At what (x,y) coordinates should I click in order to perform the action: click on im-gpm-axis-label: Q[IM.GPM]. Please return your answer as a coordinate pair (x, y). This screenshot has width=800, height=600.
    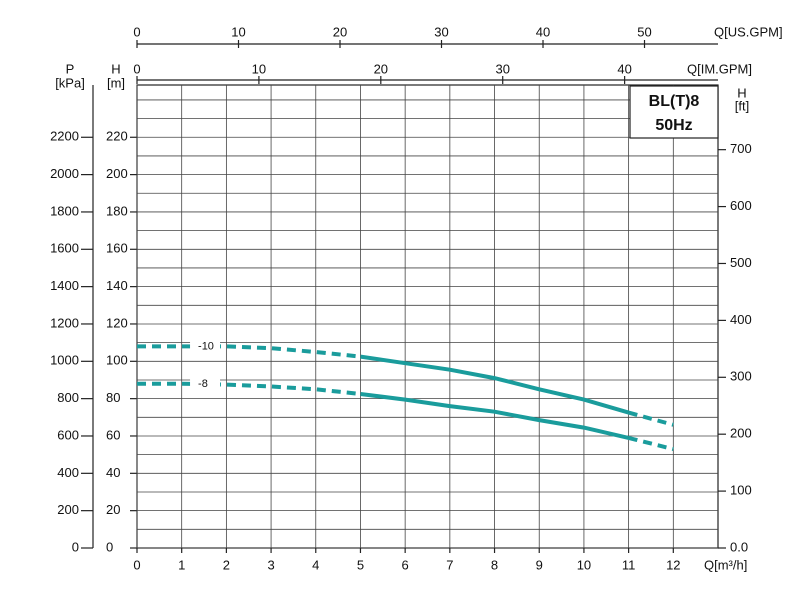
    Looking at the image, I should click on (719, 68).